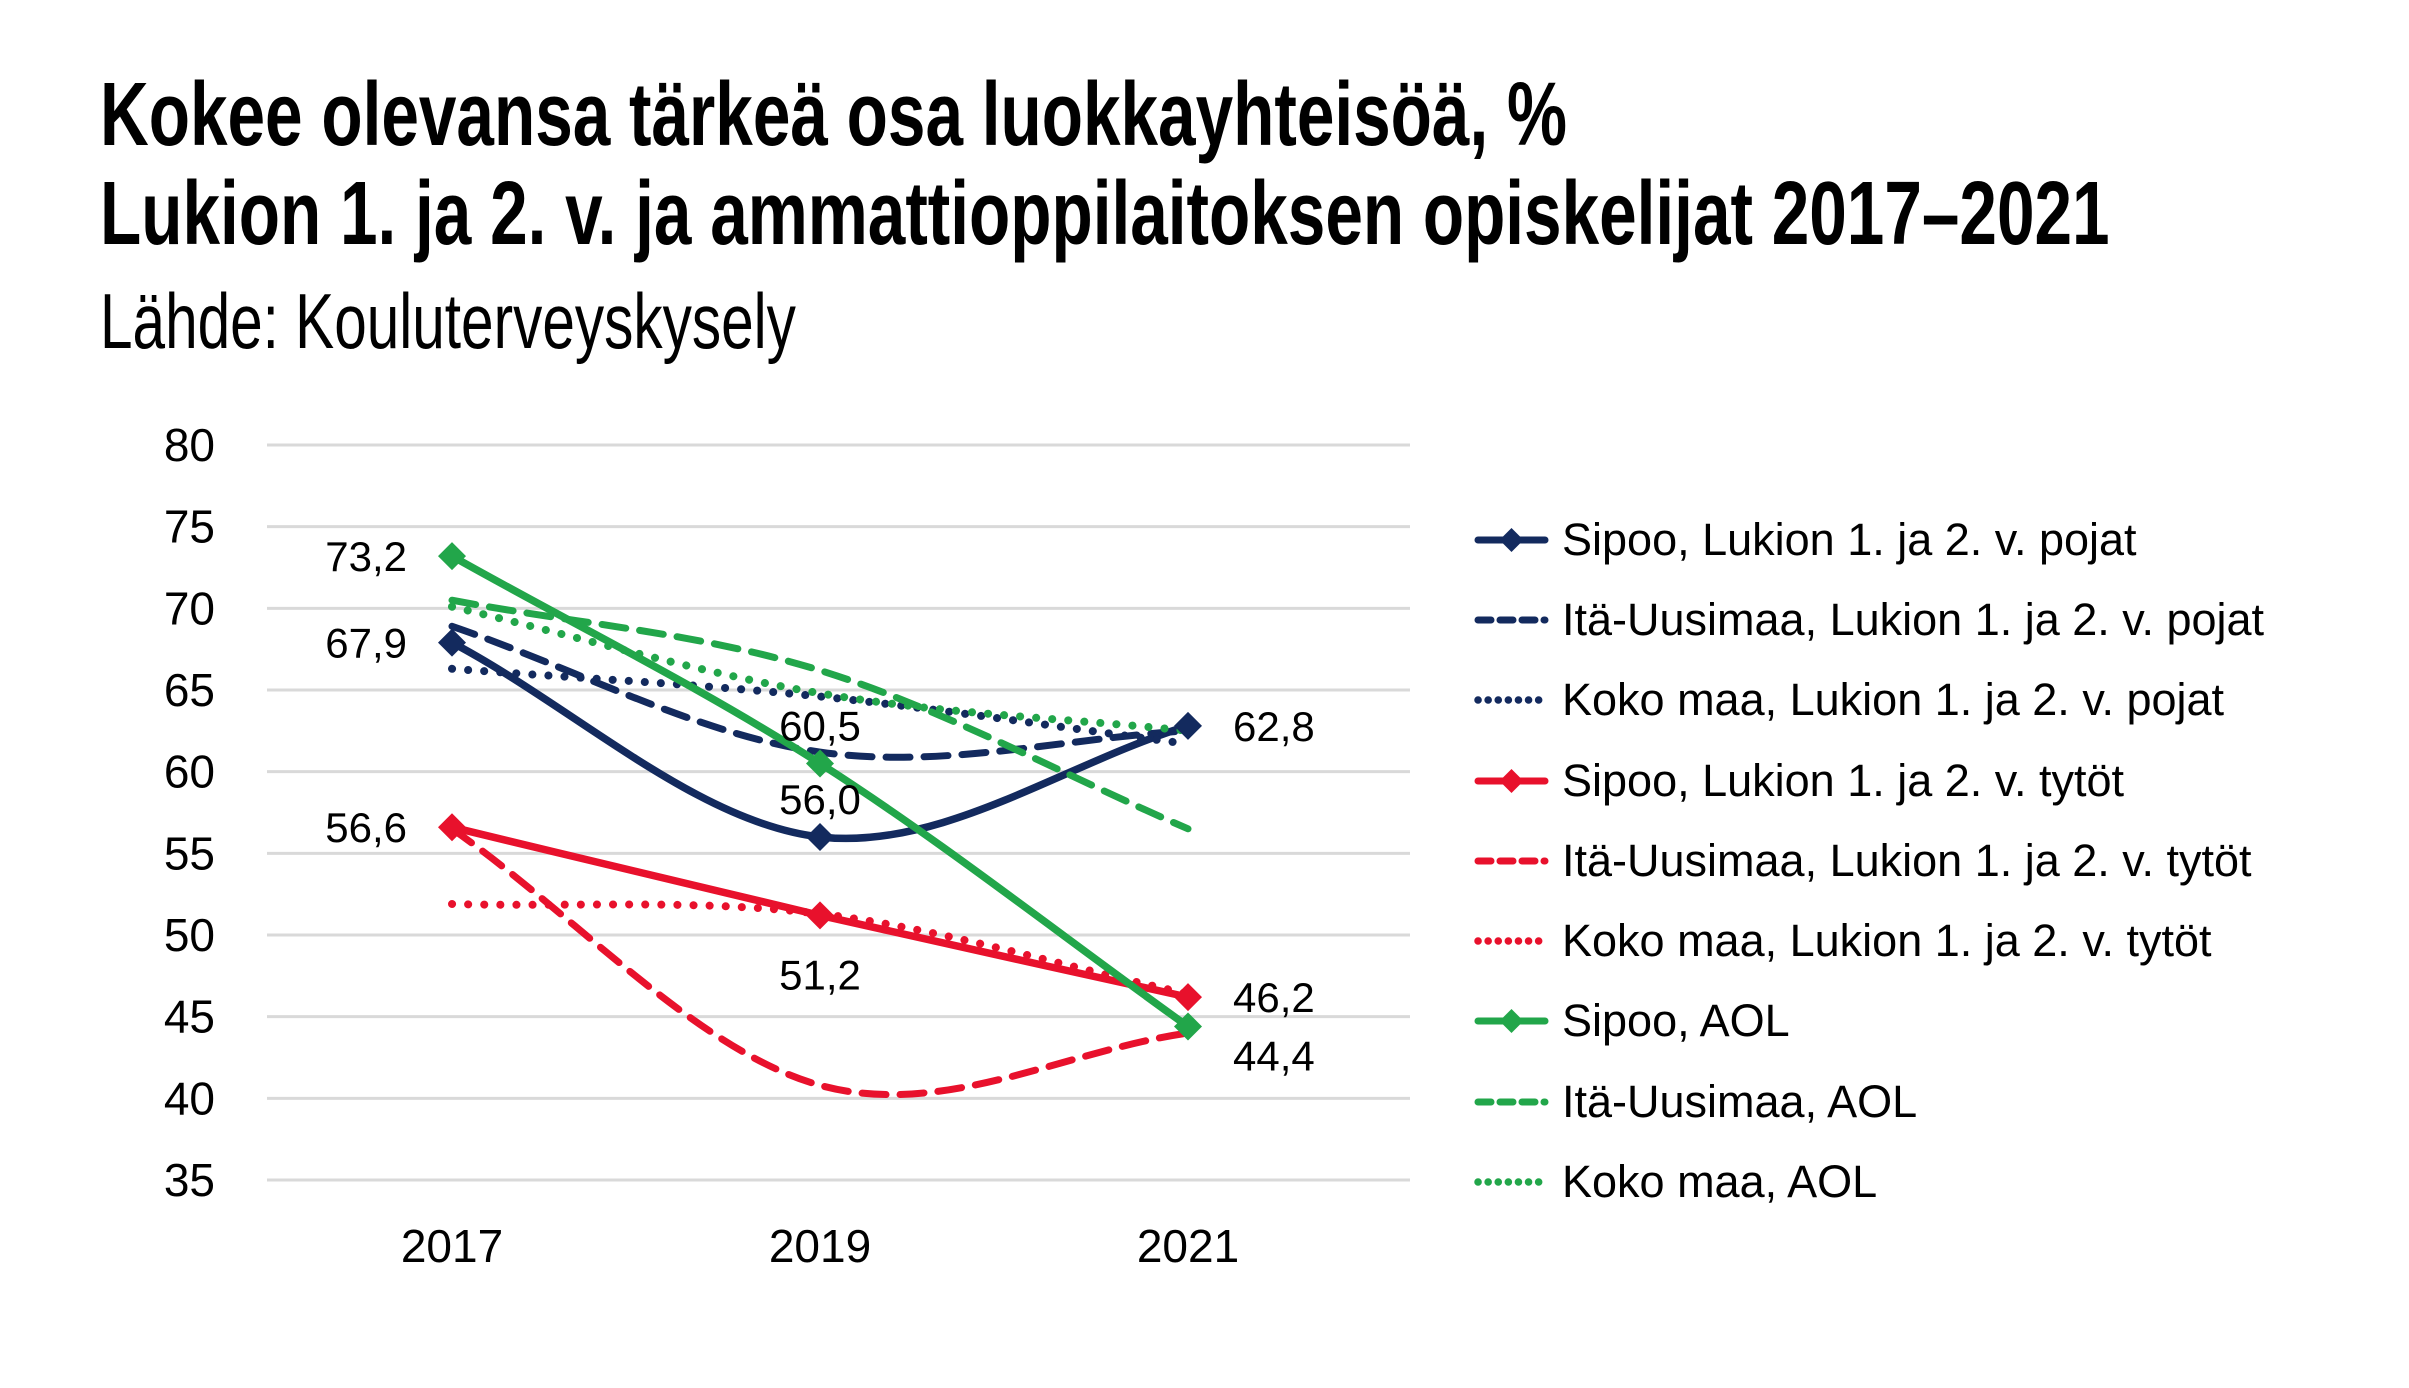  I want to click on legend-item-sipoo-lukion-1-ja-2-v-tyt-t: Sipoo, Lukion 1. ja 2. v. tytöt, so click(1799, 780).